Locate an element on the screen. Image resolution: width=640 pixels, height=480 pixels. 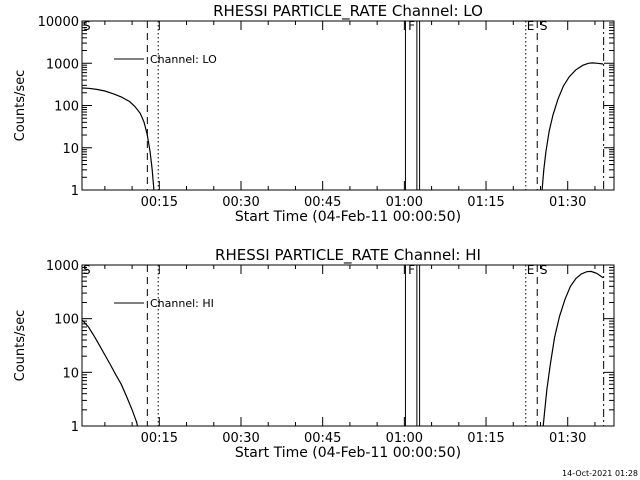
footer-timestamp: 14-Oct-2021 01:28 is located at coordinates (600, 473).